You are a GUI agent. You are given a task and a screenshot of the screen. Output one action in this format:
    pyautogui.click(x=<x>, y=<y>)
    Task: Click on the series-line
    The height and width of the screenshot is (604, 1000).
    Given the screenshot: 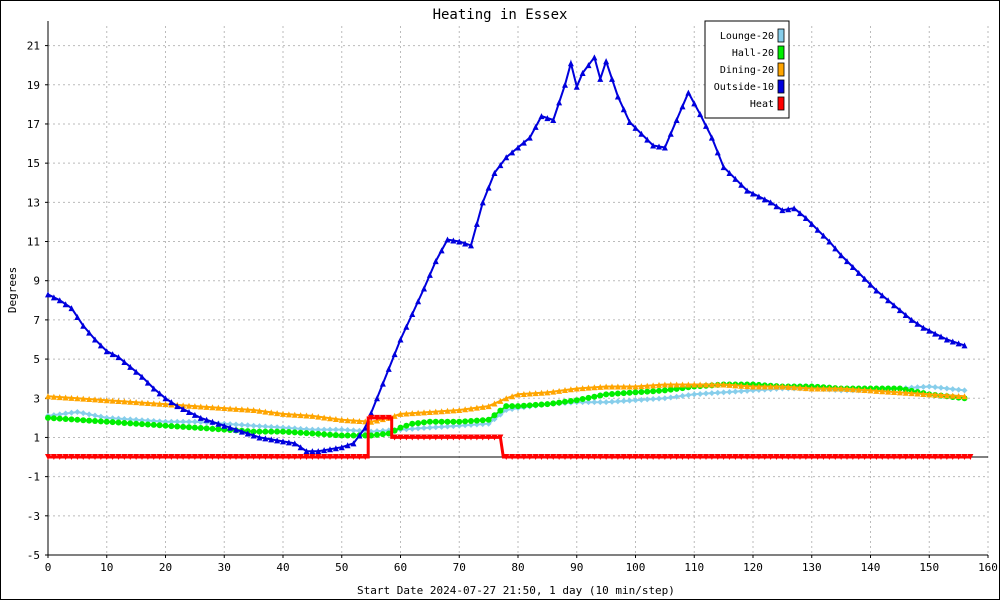 What is the action you would take?
    pyautogui.click(x=506, y=403)
    